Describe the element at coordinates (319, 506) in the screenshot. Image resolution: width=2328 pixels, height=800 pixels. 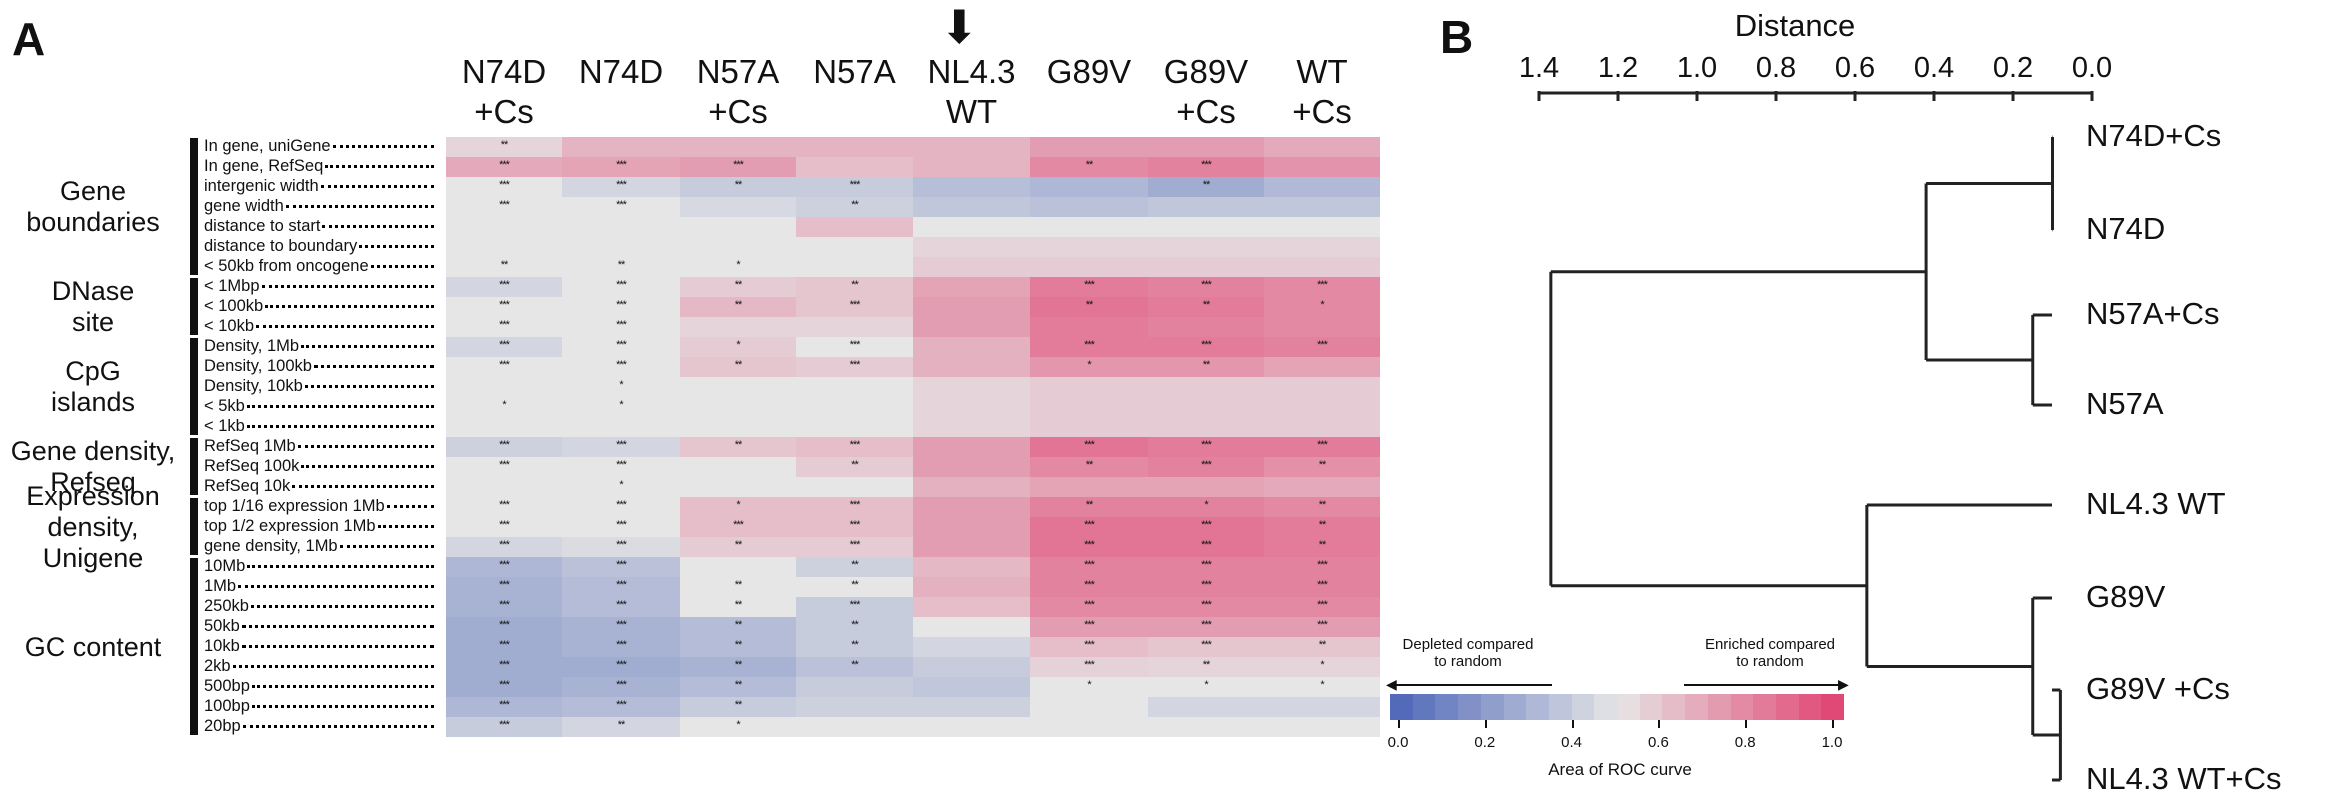
I see `row-label: top 1/16 expression 1Mb` at that location.